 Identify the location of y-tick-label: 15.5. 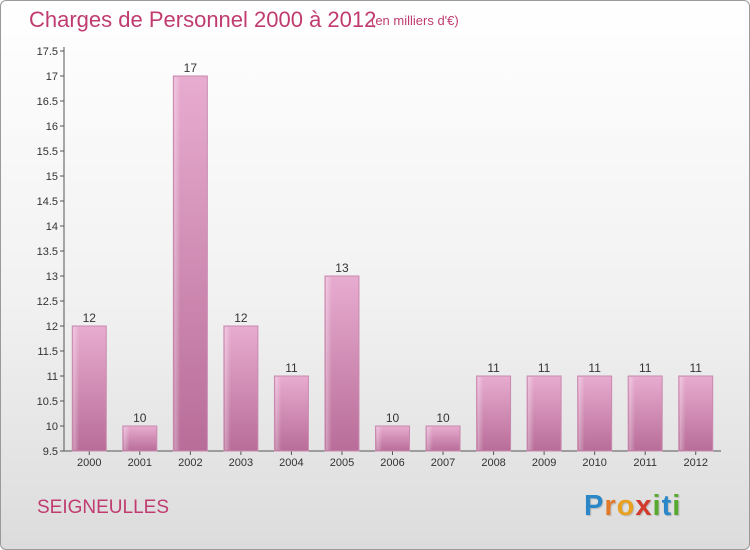
(47, 152).